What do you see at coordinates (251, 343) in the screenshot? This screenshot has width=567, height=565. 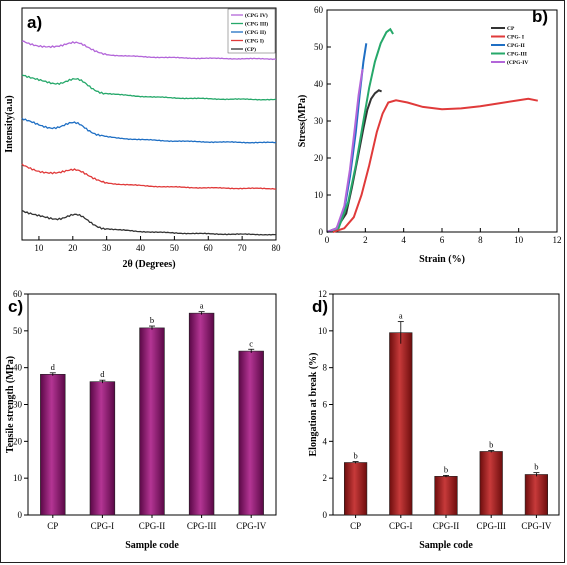 I see `significance-letter: c` at bounding box center [251, 343].